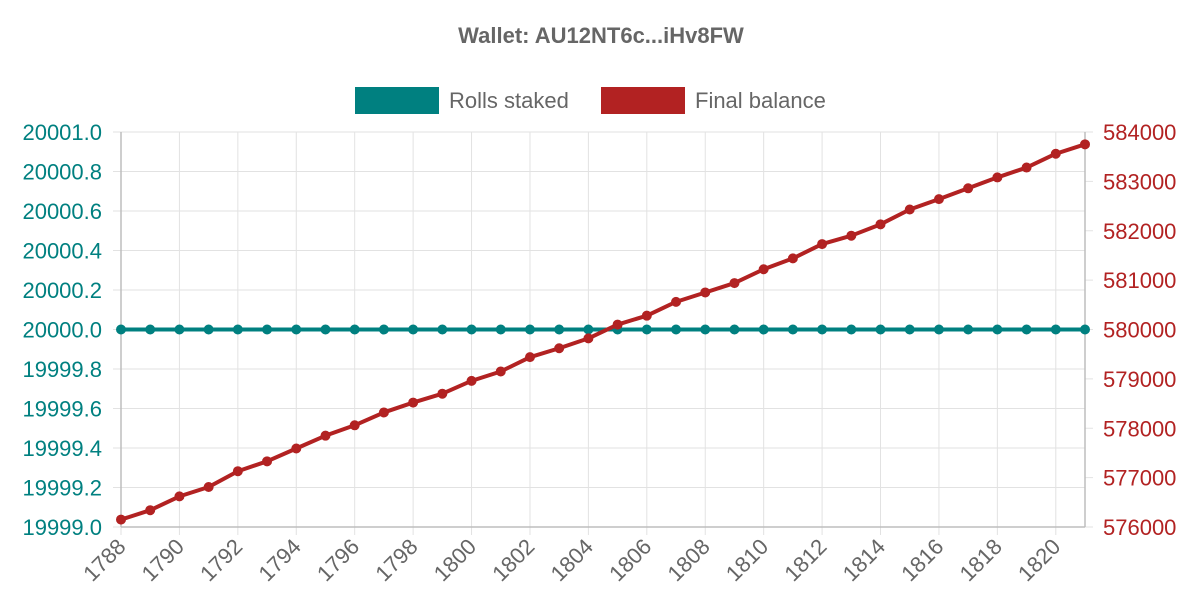  Describe the element at coordinates (509, 100) in the screenshot. I see `legend-label: Rolls staked` at that location.